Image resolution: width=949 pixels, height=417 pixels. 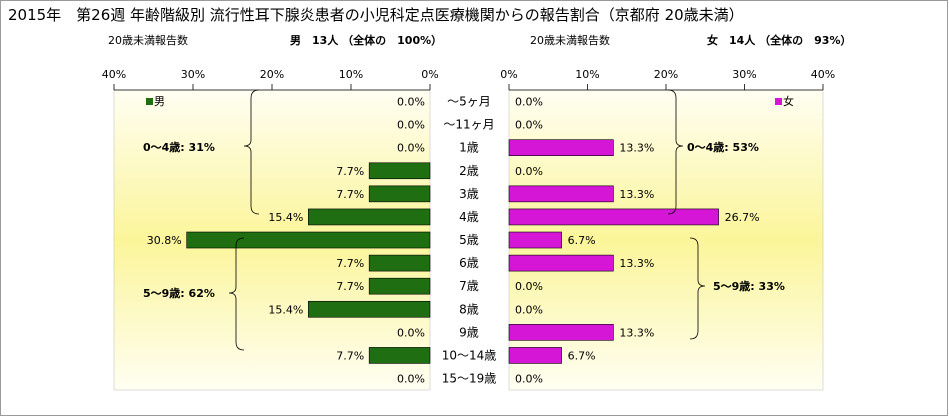 I want to click on category-label: 5歳, so click(x=469, y=240).